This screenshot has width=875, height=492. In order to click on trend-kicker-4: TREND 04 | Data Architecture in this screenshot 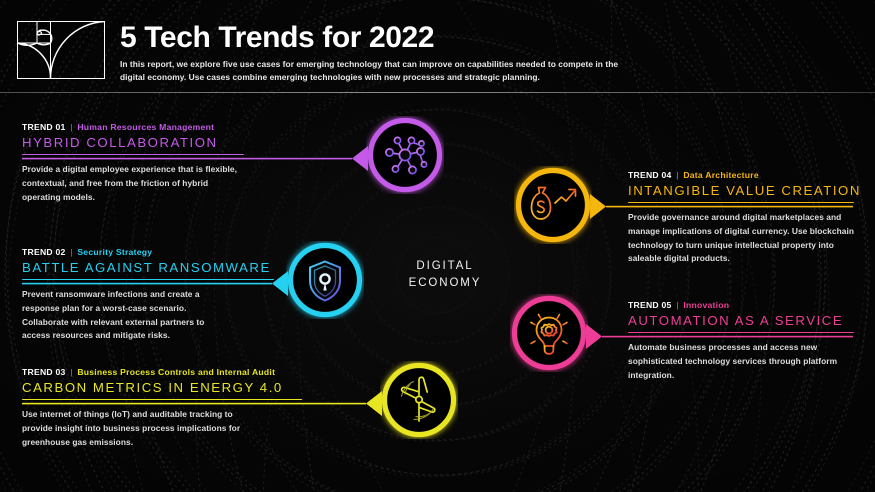, I will do `click(741, 175)`.